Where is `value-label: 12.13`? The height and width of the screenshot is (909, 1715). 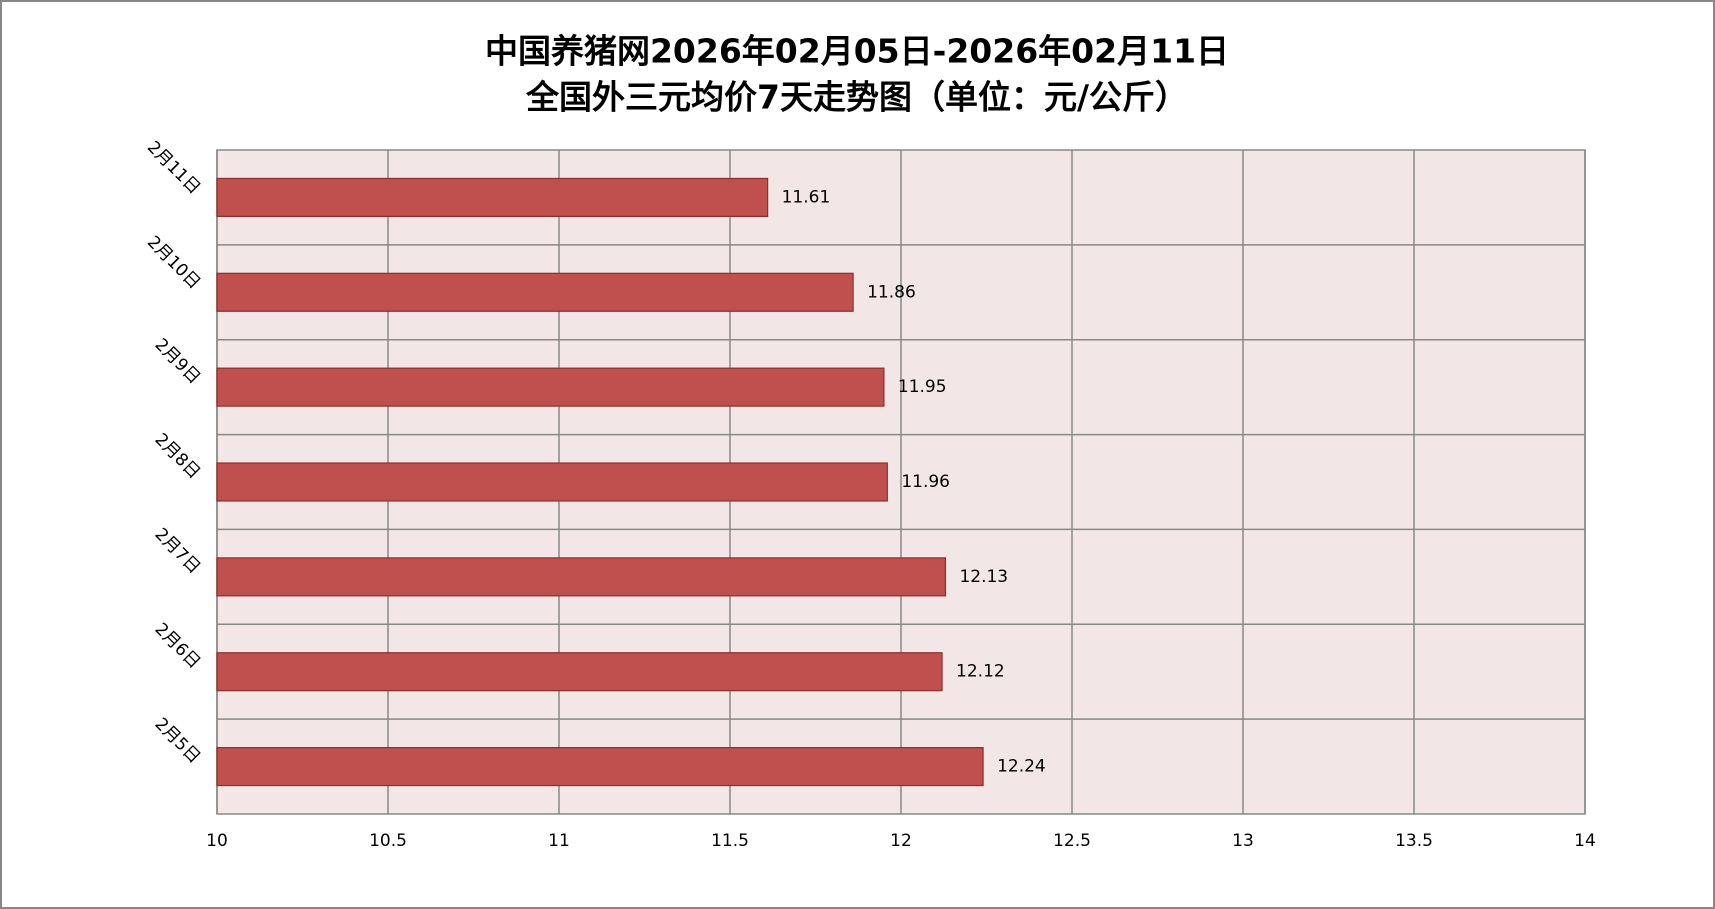 value-label: 12.13 is located at coordinates (983, 577).